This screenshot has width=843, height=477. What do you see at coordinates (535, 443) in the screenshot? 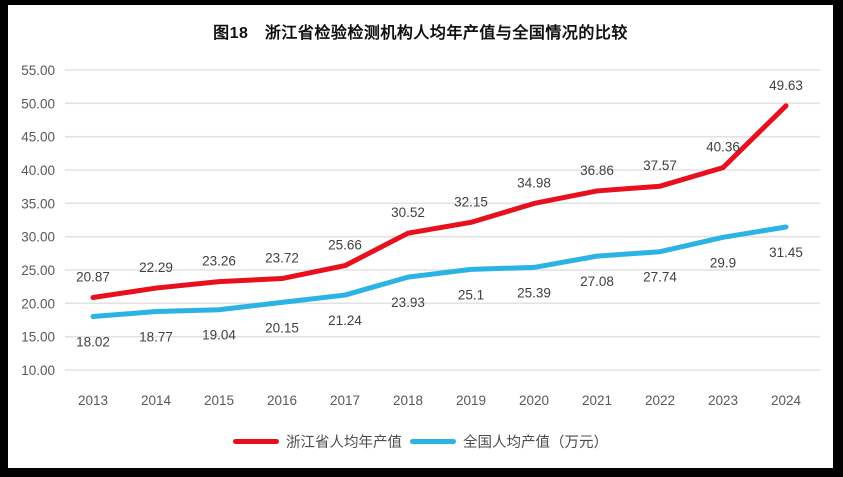
I see `legend-label-1: 全国人均产值（万元）` at bounding box center [535, 443].